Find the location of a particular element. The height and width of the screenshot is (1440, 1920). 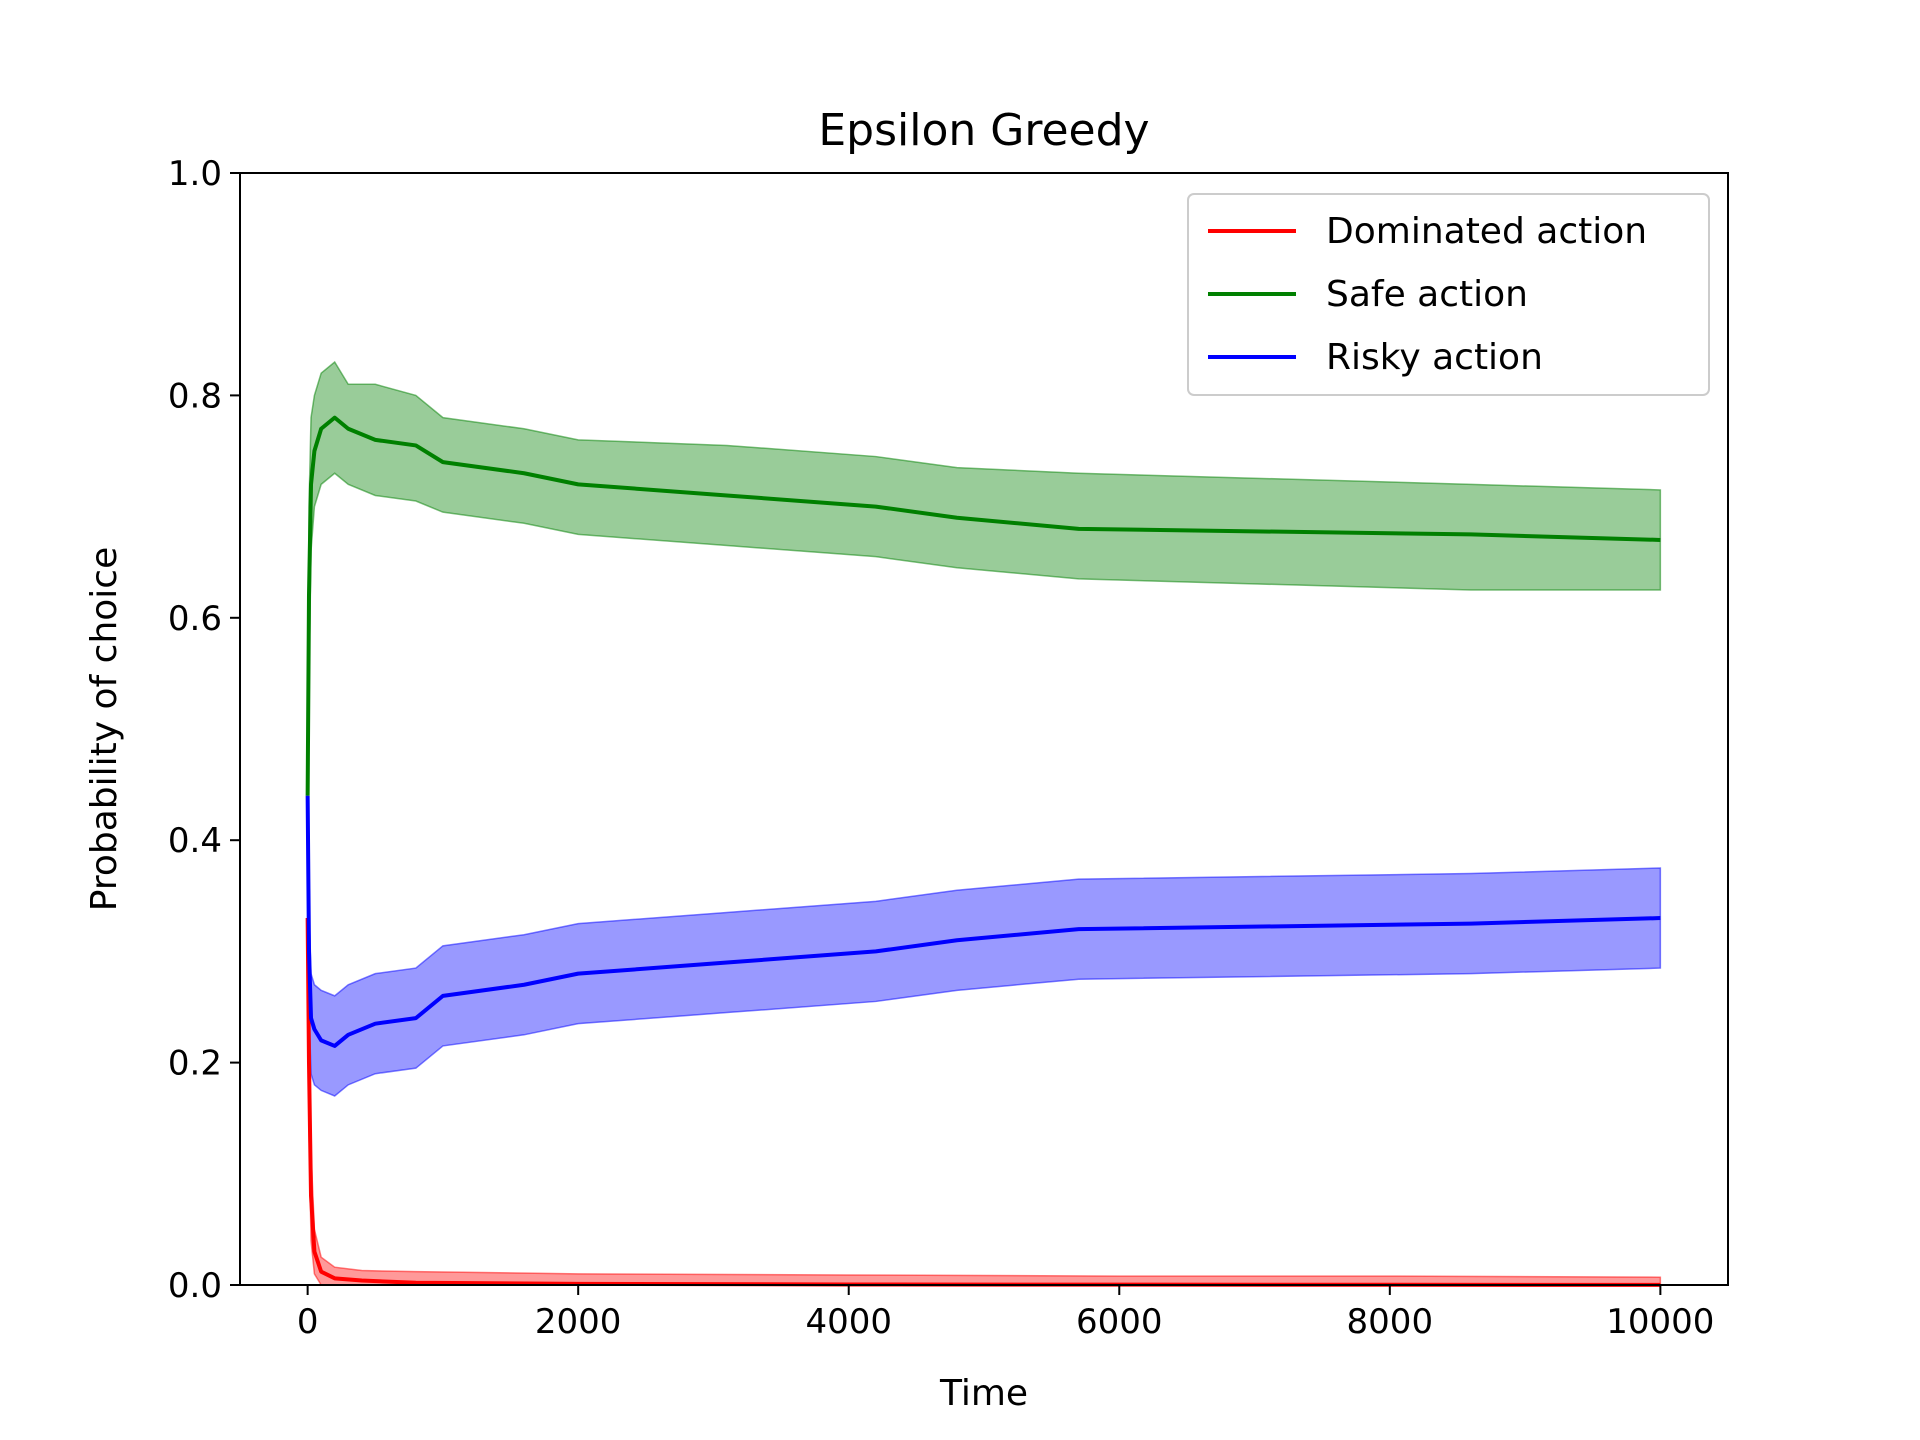

y-tick-label: 0.4 is located at coordinates (195, 841).